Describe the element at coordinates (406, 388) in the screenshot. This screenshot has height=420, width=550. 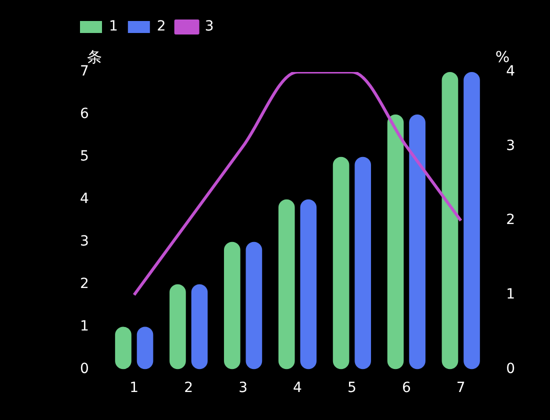
I see `x-tick-label: 6` at that location.